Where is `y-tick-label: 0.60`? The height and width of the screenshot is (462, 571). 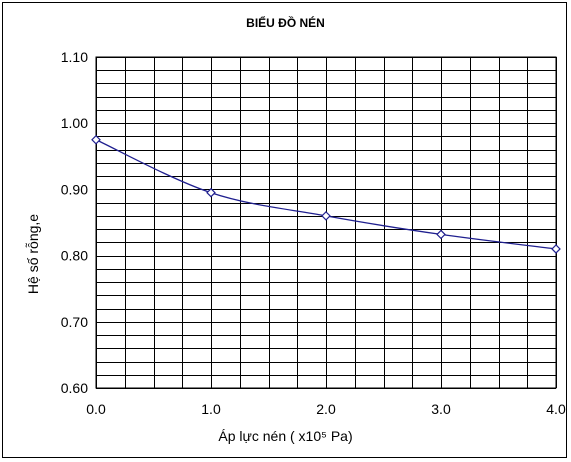
y-tick-label: 0.60 is located at coordinates (74, 388).